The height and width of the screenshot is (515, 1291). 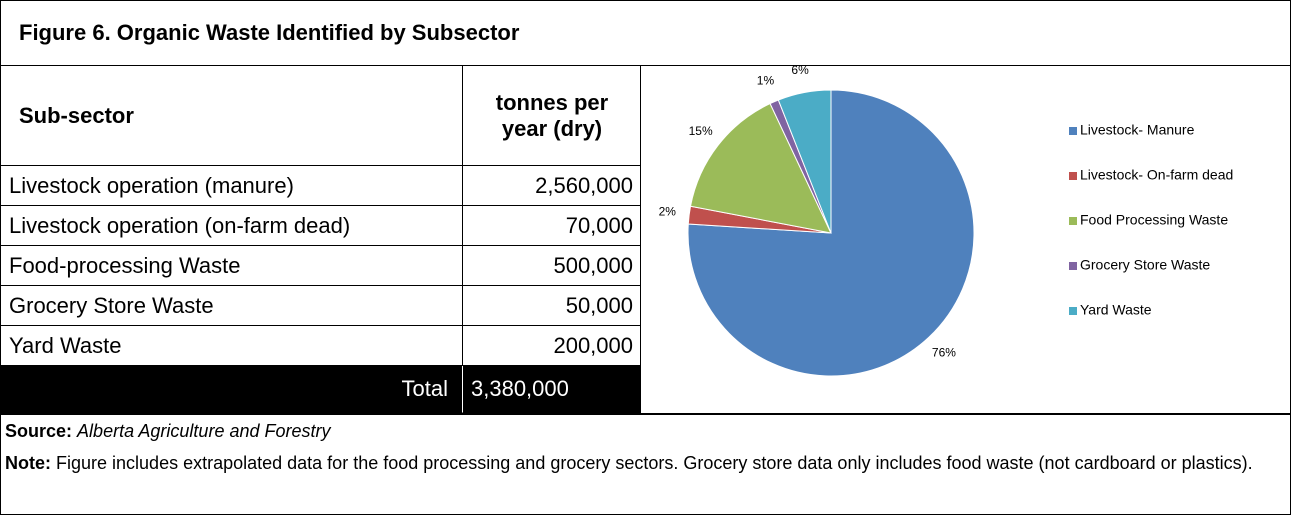 I want to click on data-label: 76%, so click(x=944, y=352).